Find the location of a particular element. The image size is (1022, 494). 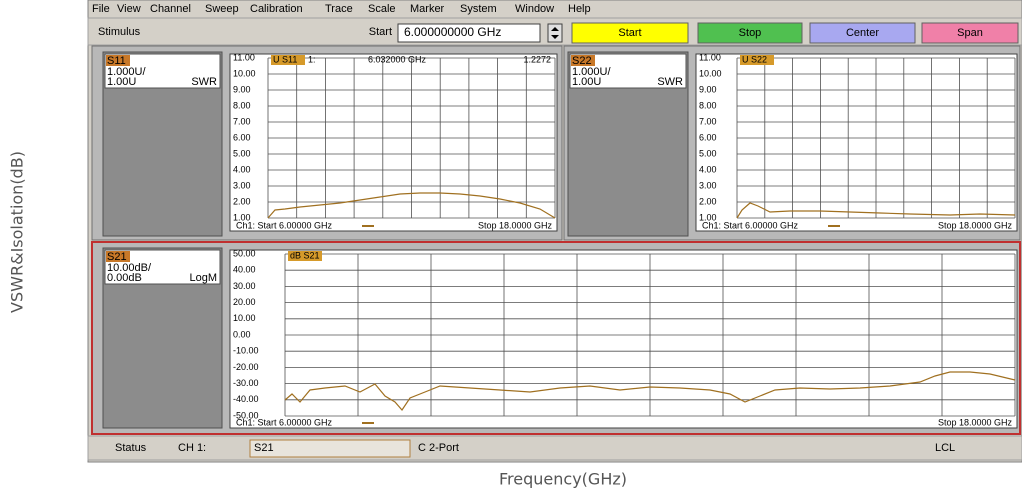

menu-item: File is located at coordinates (101, 9).